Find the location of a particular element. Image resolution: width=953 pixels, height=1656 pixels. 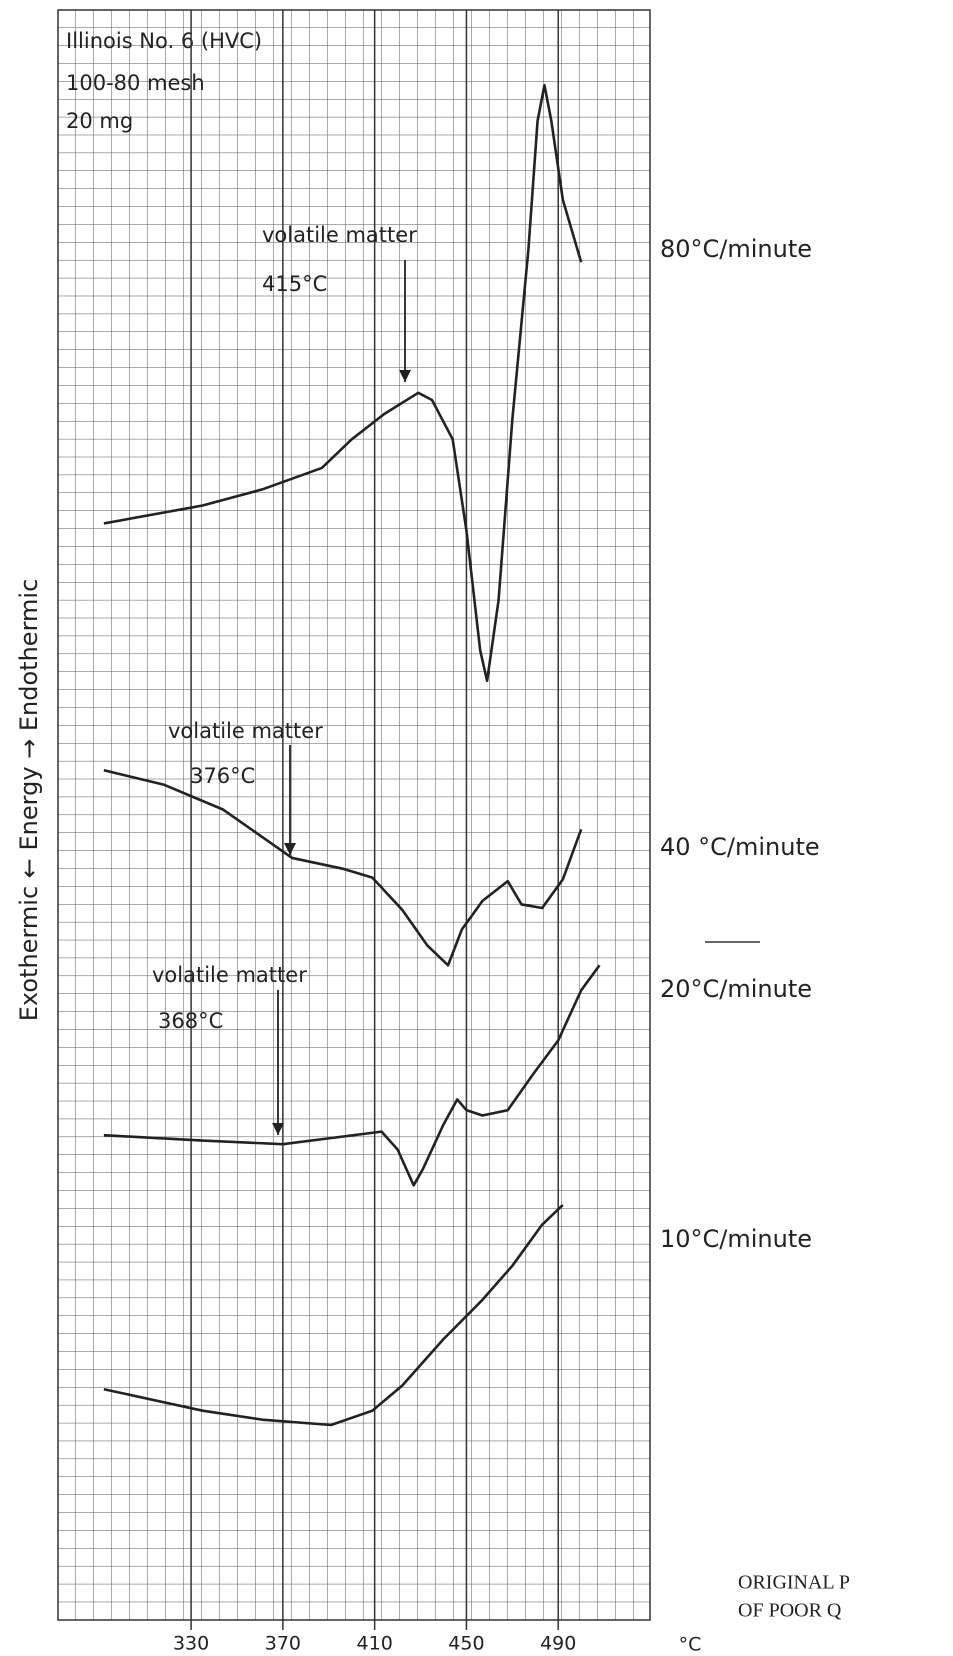

annotation-label: 376°C is located at coordinates (222, 776).